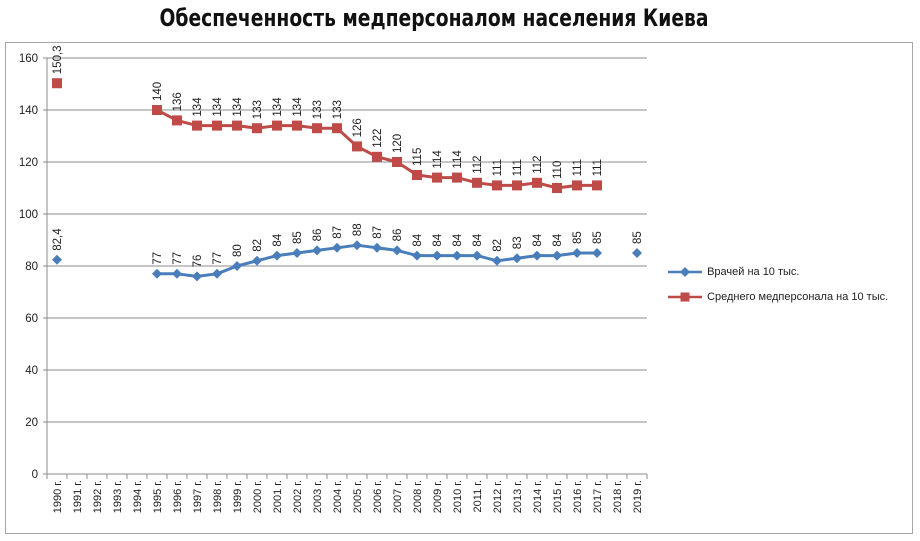 The width and height of the screenshot is (920, 541). I want to click on data-label: 80, so click(238, 250).